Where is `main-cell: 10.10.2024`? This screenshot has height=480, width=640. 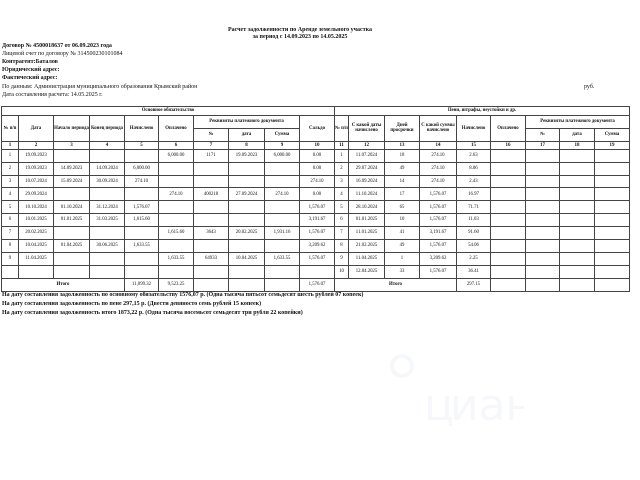 main-cell: 10.10.2024 is located at coordinates (36, 207).